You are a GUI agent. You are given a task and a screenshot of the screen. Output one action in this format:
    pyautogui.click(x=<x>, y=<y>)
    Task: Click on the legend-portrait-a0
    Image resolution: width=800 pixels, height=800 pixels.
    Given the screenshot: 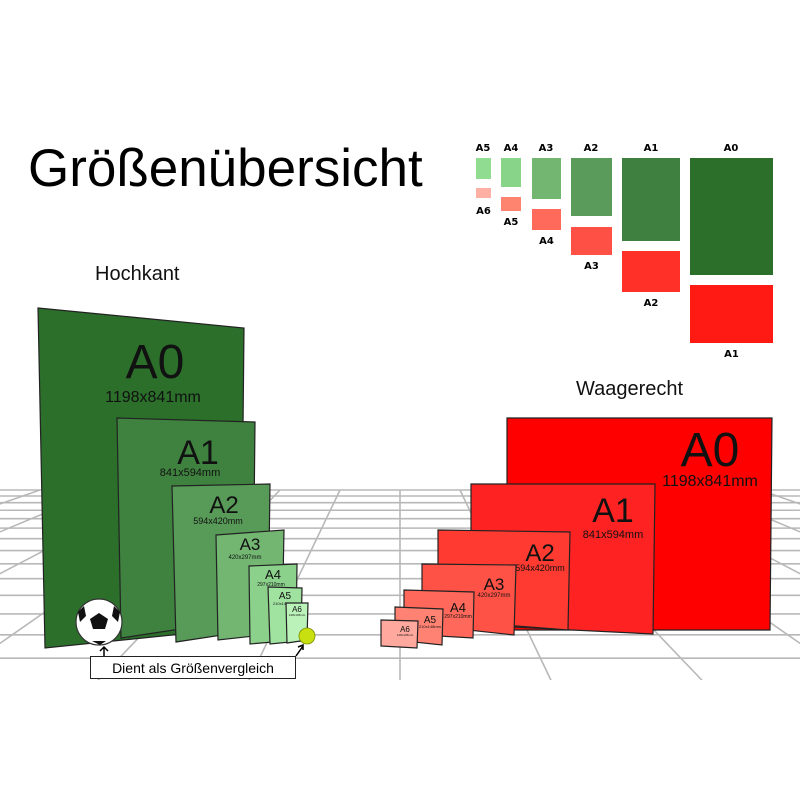 What is the action you would take?
    pyautogui.click(x=731, y=216)
    